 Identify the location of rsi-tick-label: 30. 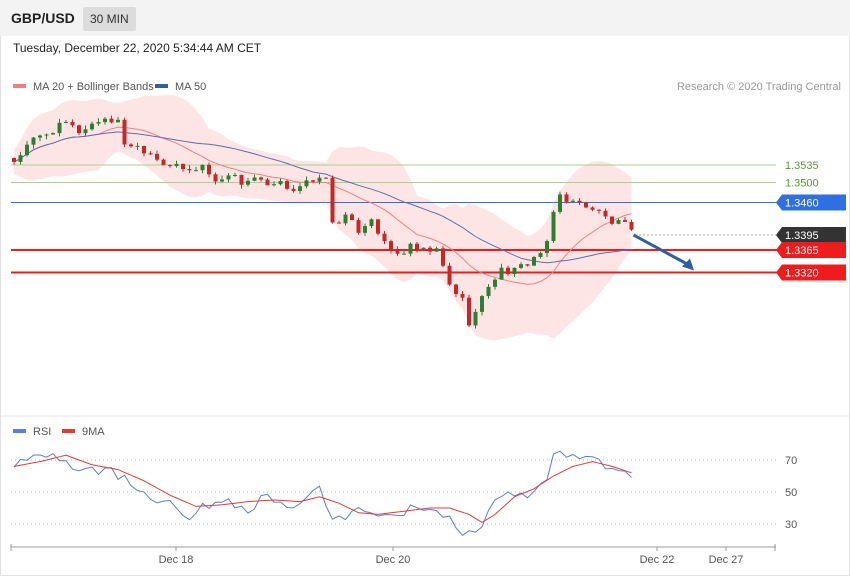
(791, 525).